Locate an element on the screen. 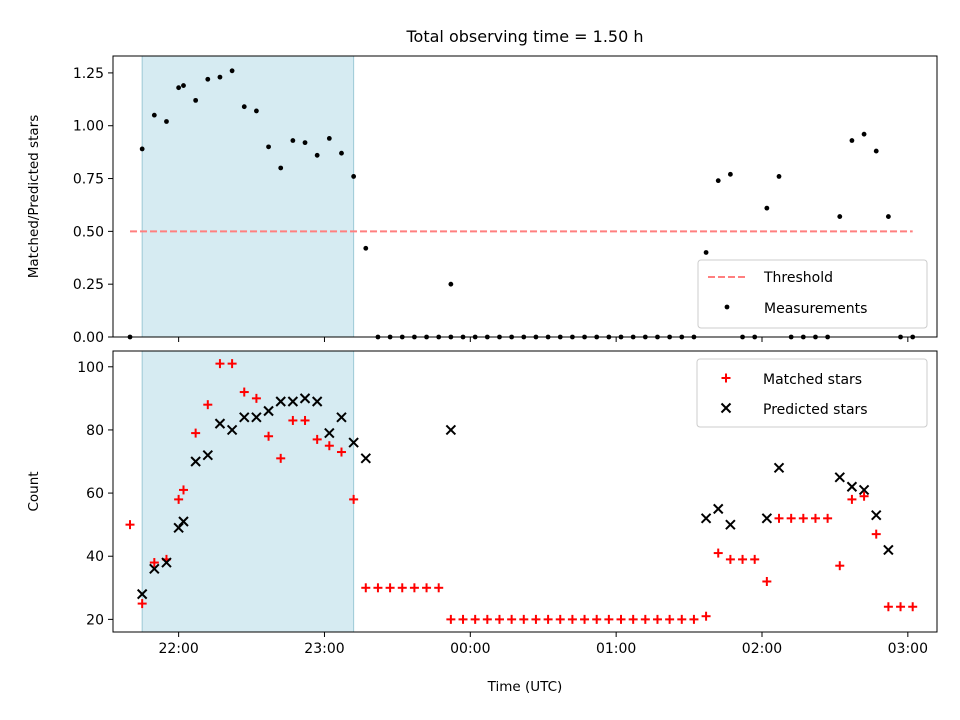  legend-plus-marker is located at coordinates (726, 378).